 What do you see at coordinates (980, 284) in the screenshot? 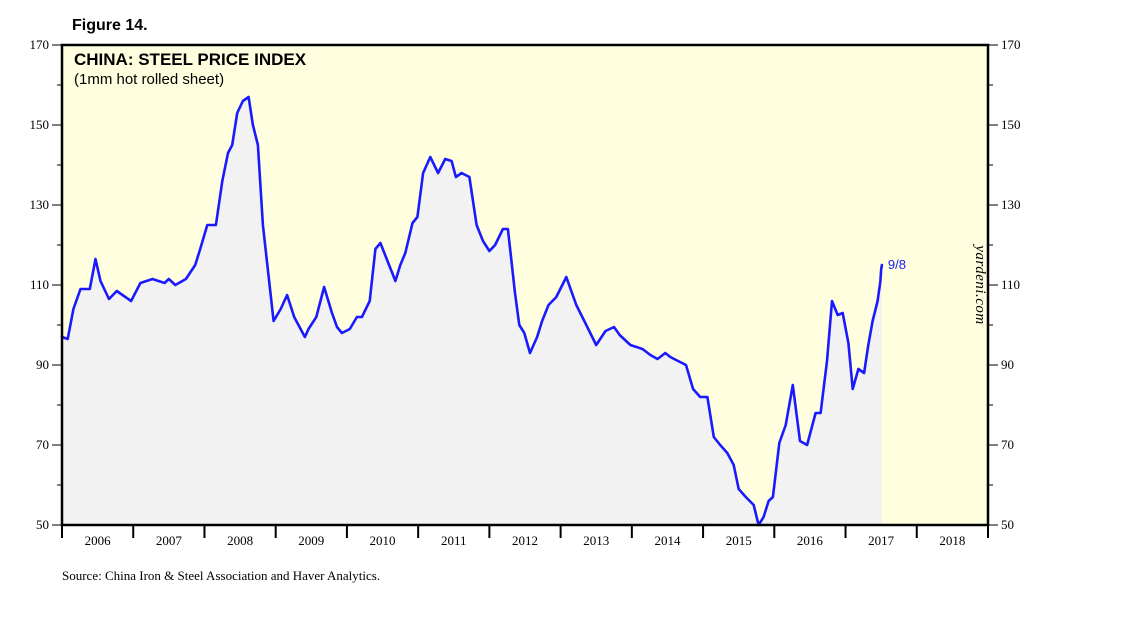
I see `watermark: yardeni.com` at bounding box center [980, 284].